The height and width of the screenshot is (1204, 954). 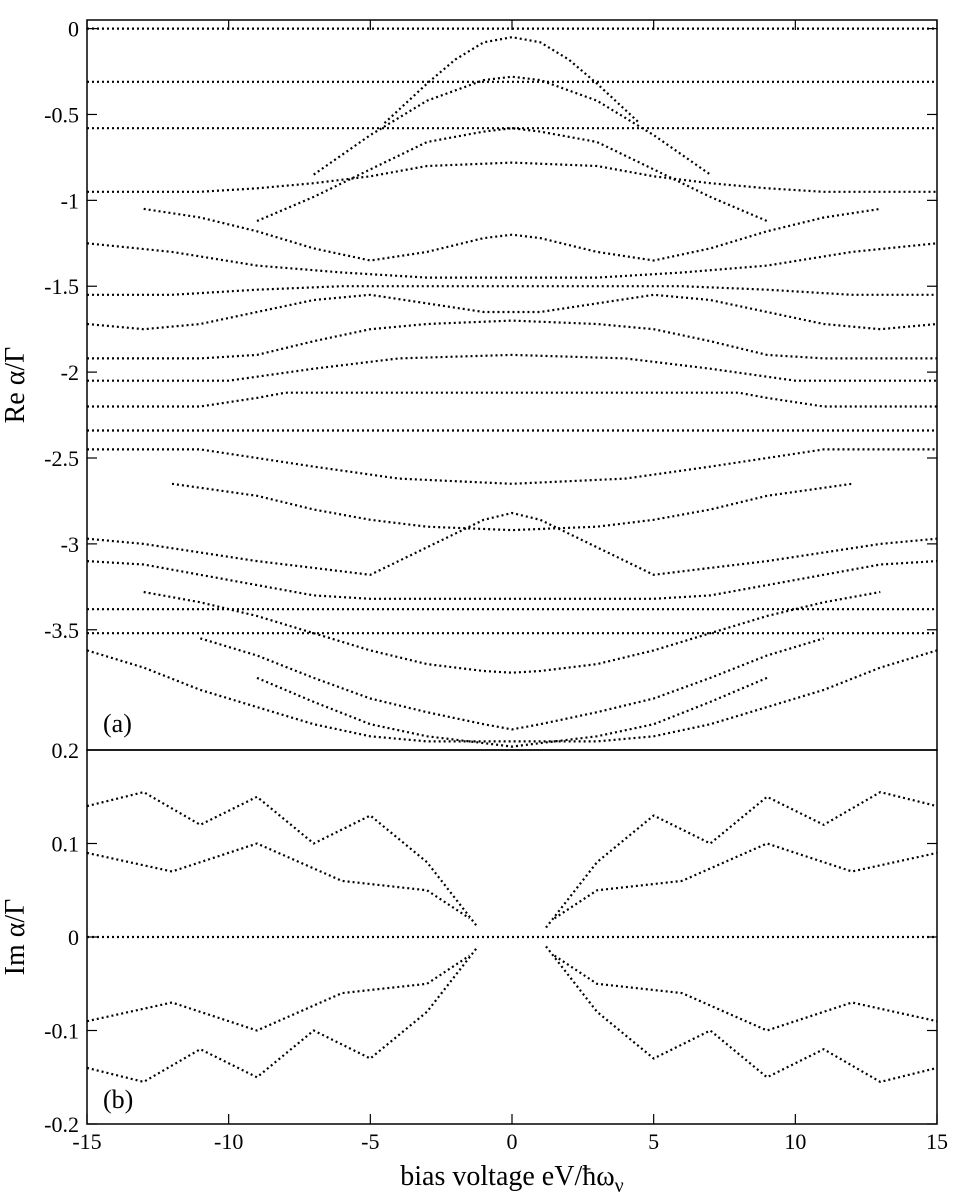 I want to click on panel-b-y-tick-label: -0.1, so click(x=61, y=1031).